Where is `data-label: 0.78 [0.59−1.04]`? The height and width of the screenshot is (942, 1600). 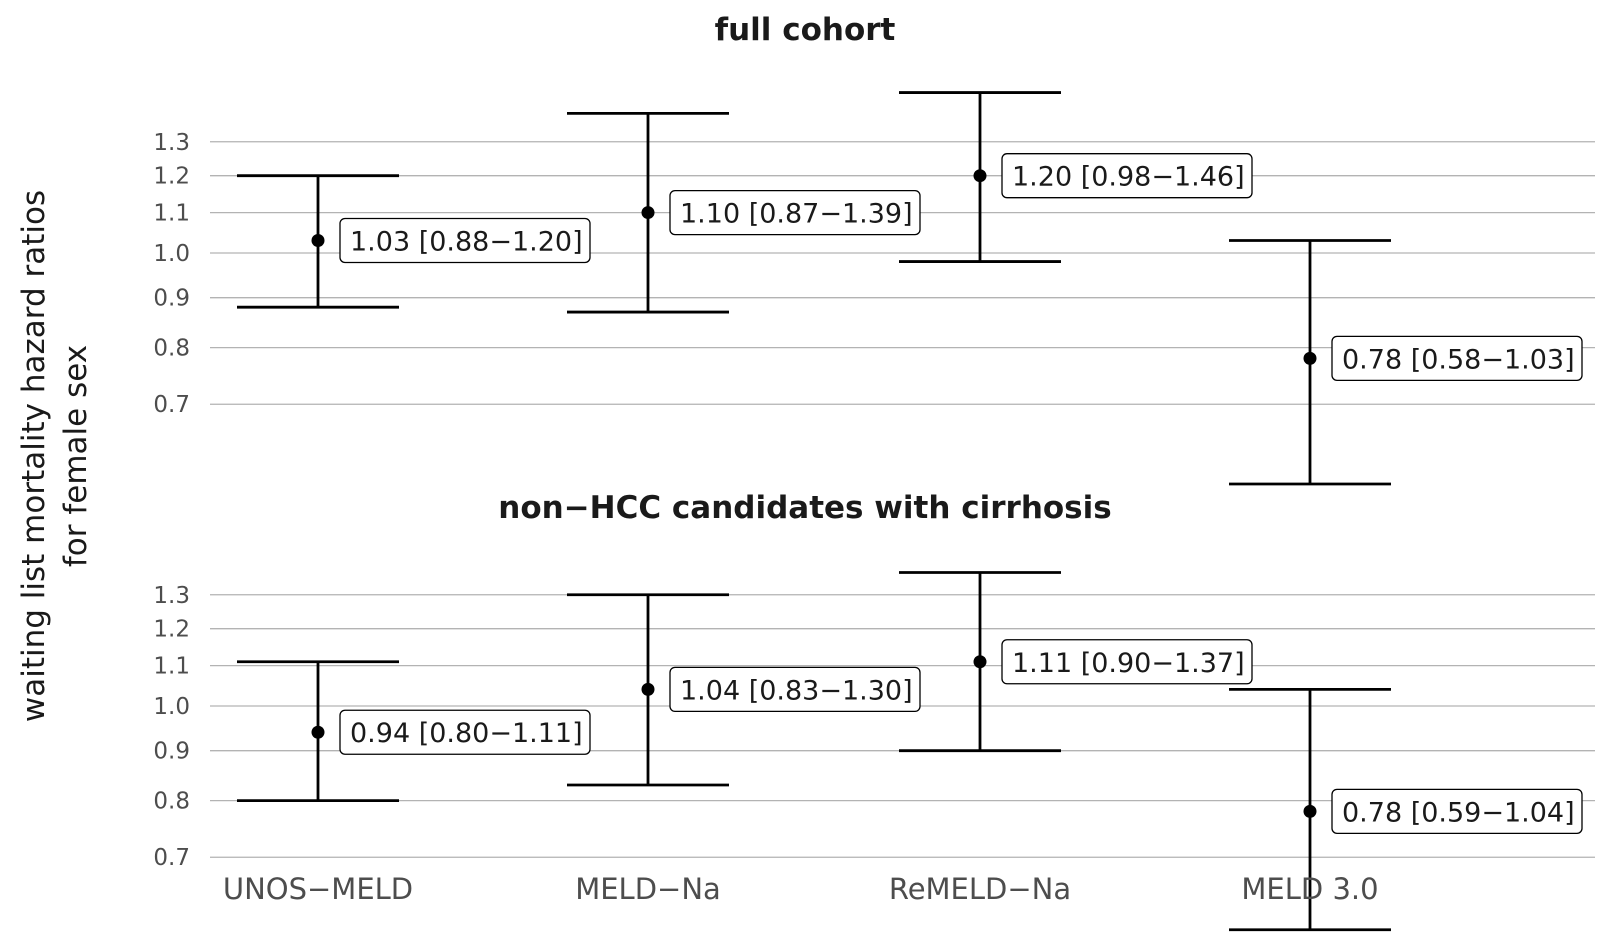
data-label: 0.78 [0.59−1.04] is located at coordinates (1458, 812).